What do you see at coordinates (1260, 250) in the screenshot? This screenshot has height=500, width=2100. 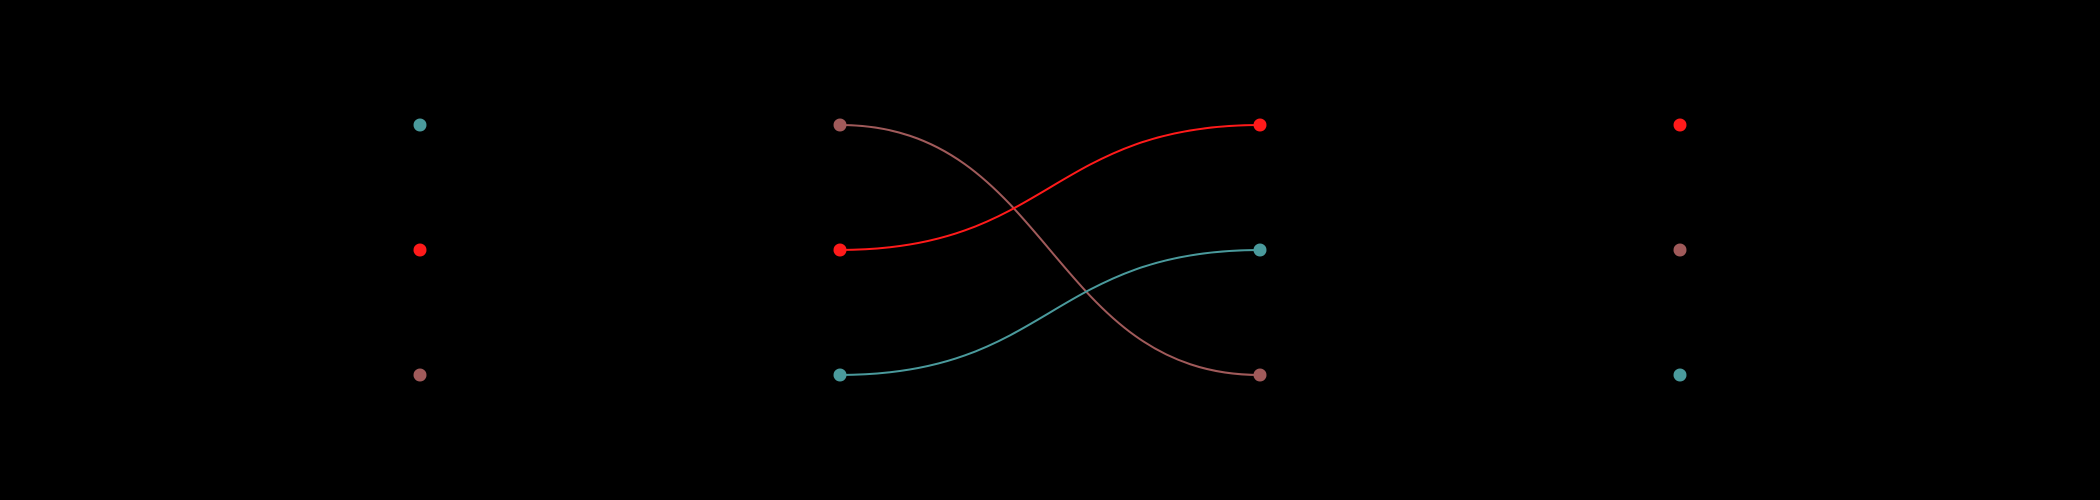 I see `dot-col-3-teal` at bounding box center [1260, 250].